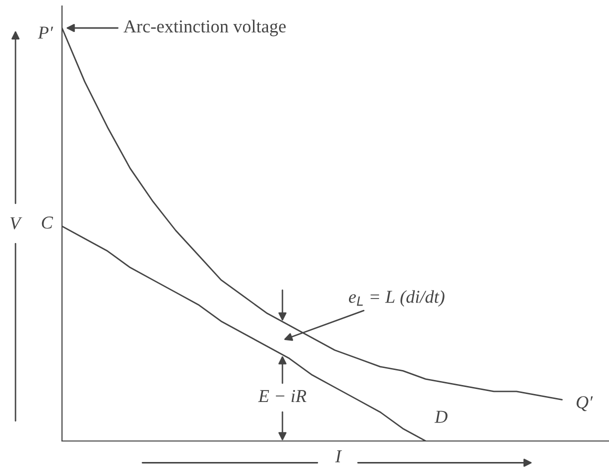 The height and width of the screenshot is (473, 609). What do you see at coordinates (396, 298) in the screenshot?
I see `annotation: e$_{L}$ = L (di/dt)` at bounding box center [396, 298].